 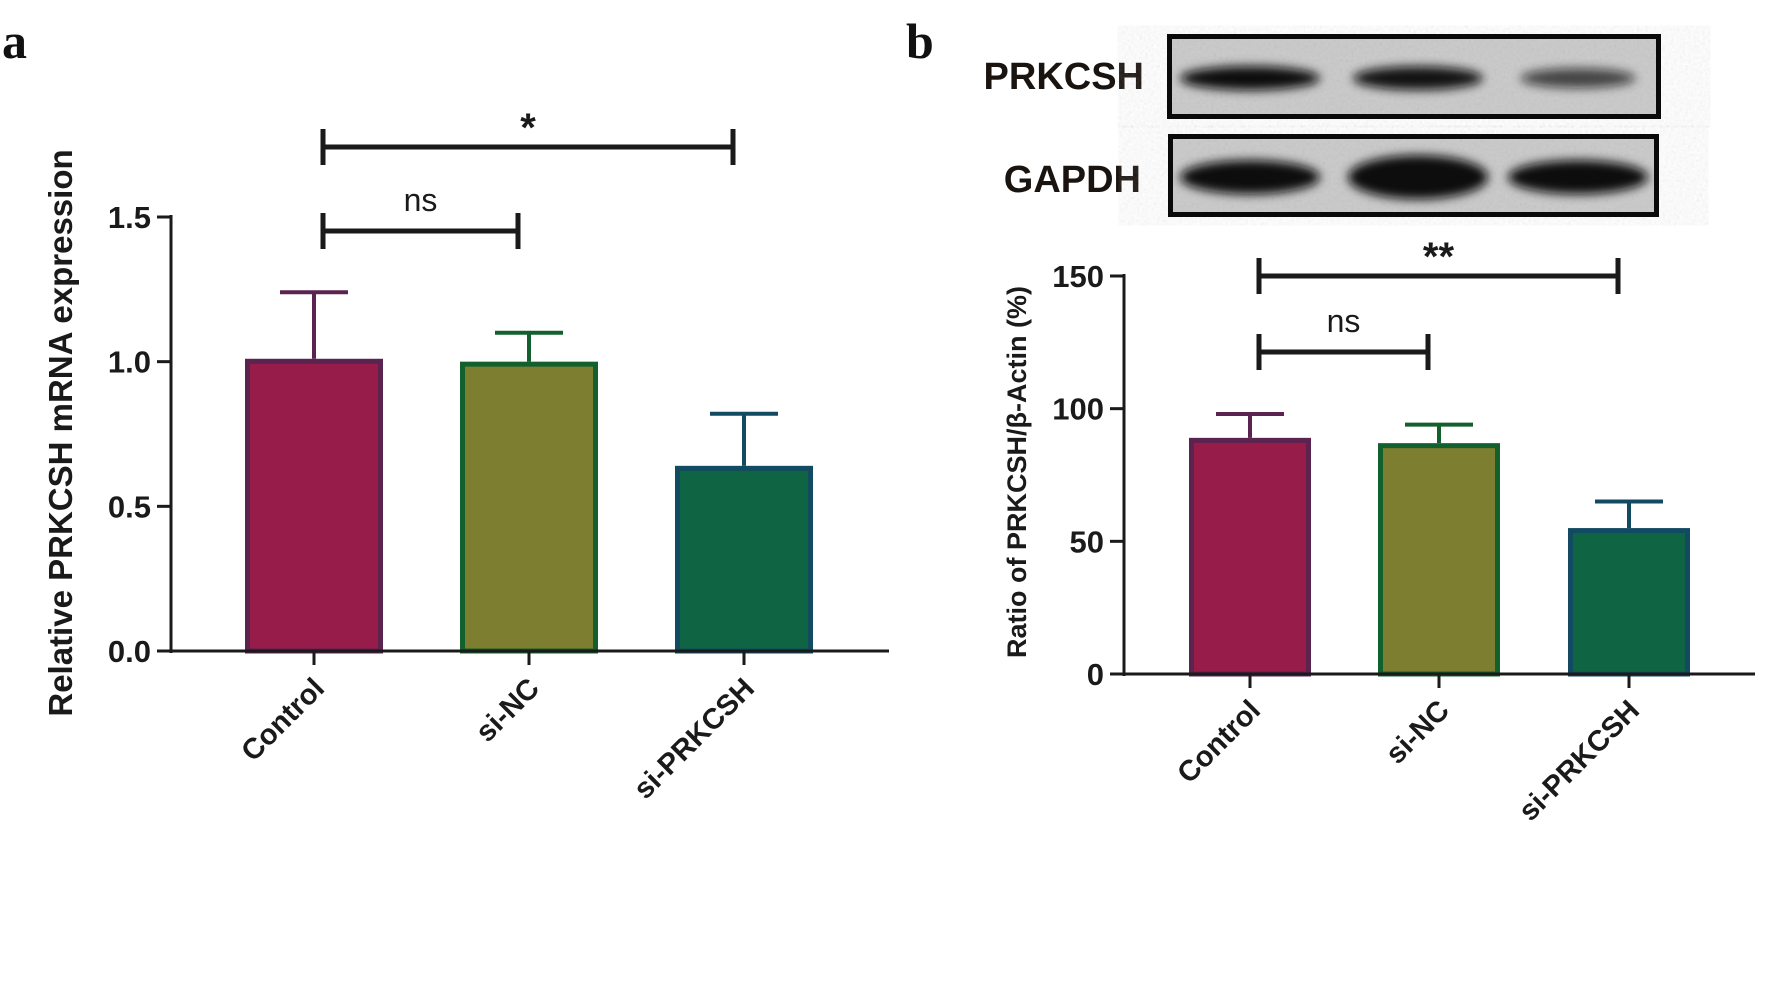 I want to click on blot-label-gapdh: GAPDH, so click(x=1072, y=180).